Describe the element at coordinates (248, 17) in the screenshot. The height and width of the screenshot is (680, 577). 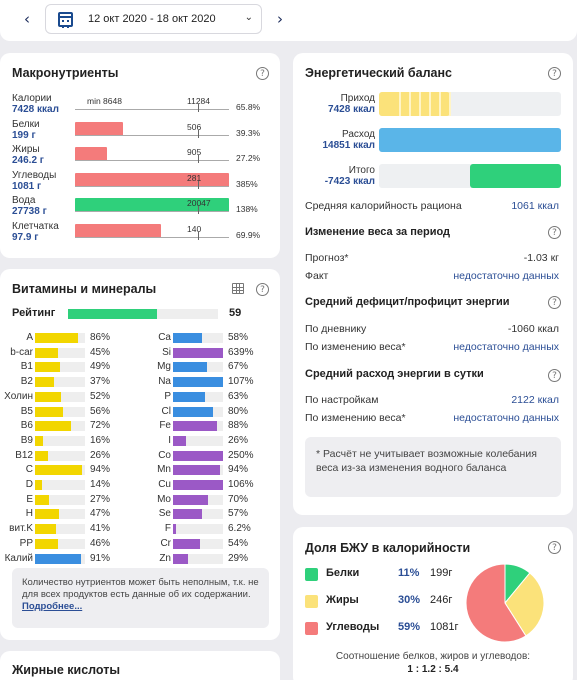
I see `chevron-down-icon: ⌄` at that location.